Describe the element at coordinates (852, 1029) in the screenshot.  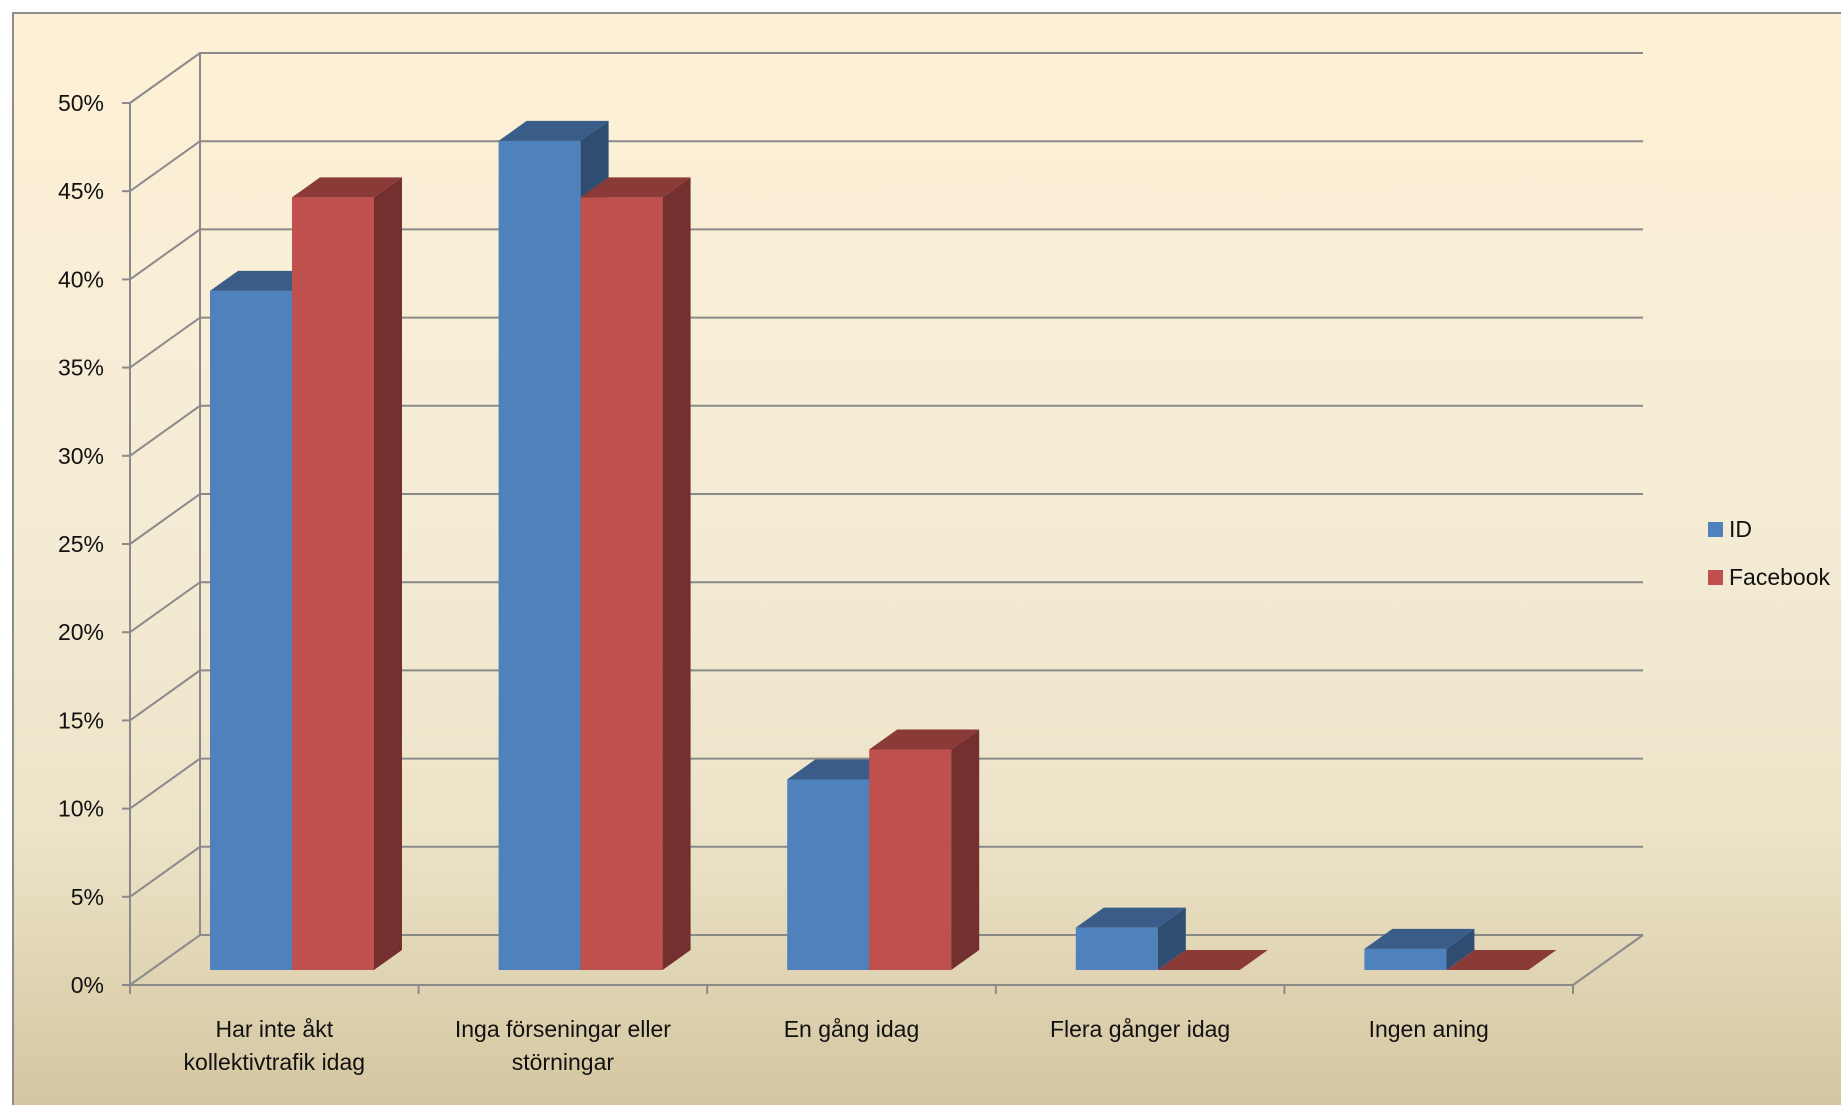
I see `x-category-label: En gång idag` at that location.